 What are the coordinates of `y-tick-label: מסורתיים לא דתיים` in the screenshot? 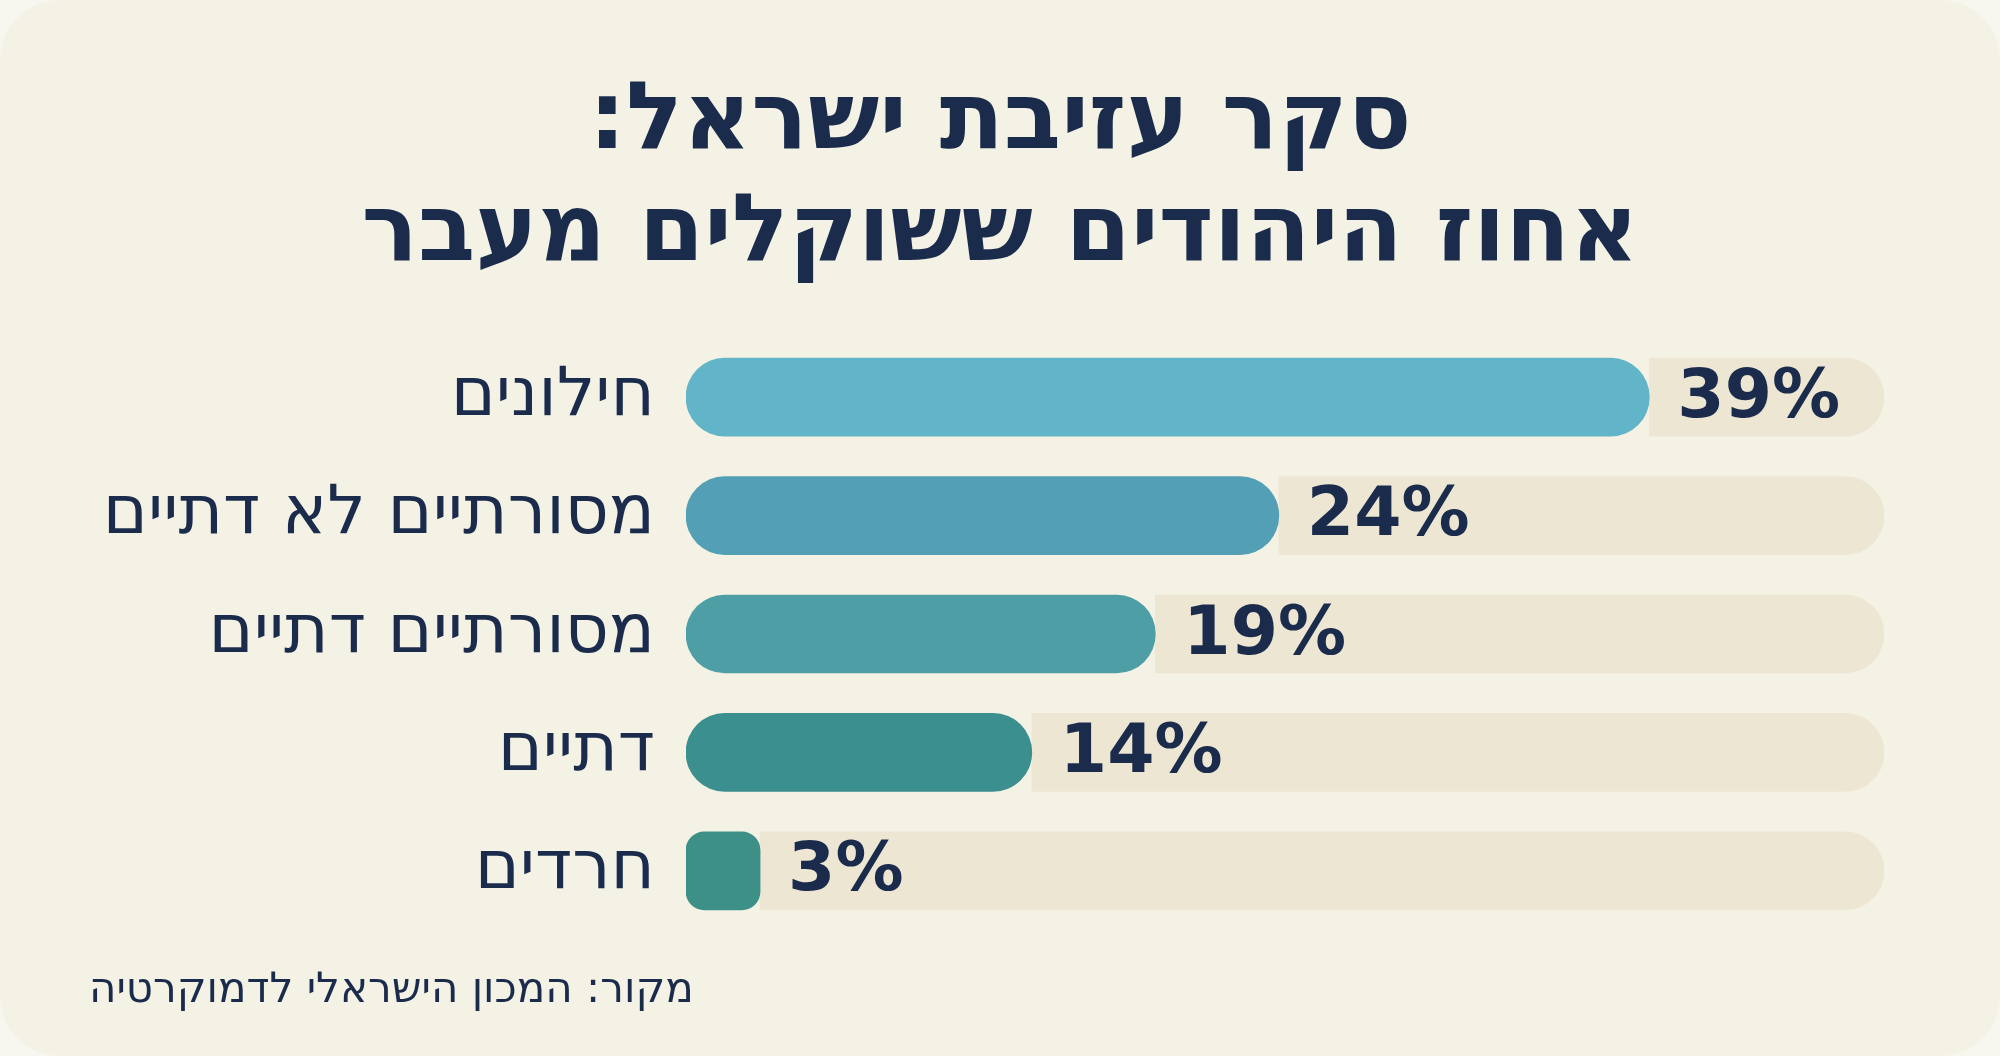 It's located at (378, 510).